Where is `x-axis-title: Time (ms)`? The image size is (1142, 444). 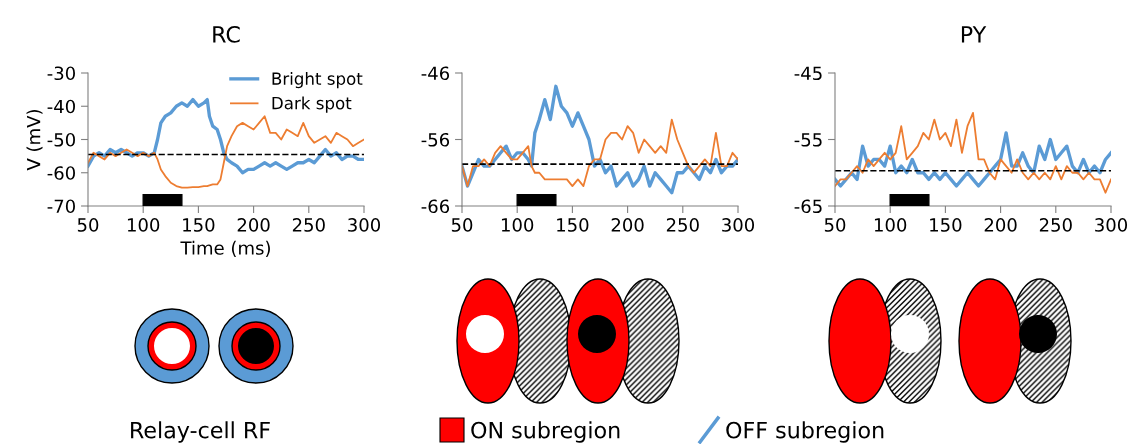 x-axis-title: Time (ms) is located at coordinates (225, 248).